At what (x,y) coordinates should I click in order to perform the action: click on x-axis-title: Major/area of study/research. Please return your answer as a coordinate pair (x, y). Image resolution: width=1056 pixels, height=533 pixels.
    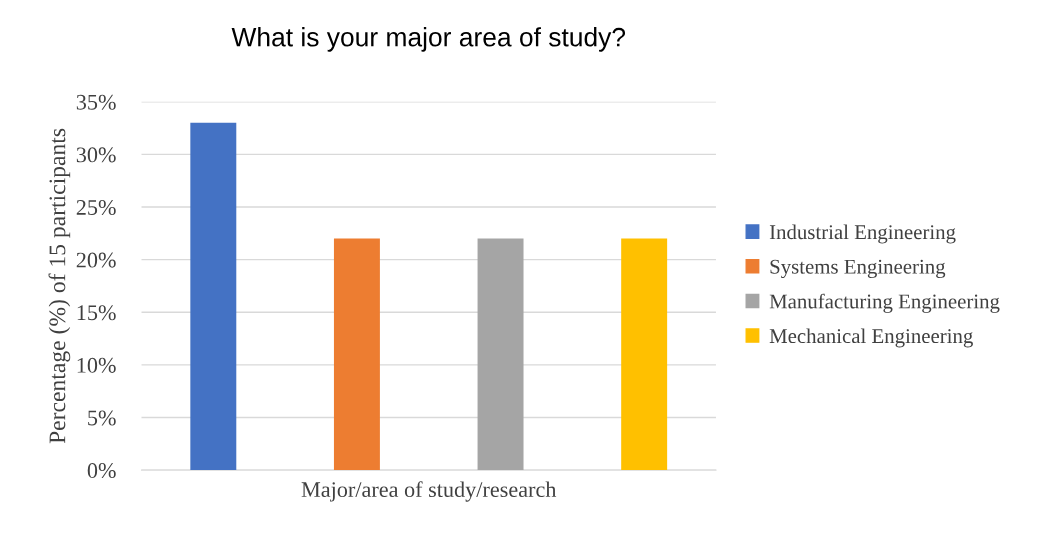
    Looking at the image, I should click on (429, 491).